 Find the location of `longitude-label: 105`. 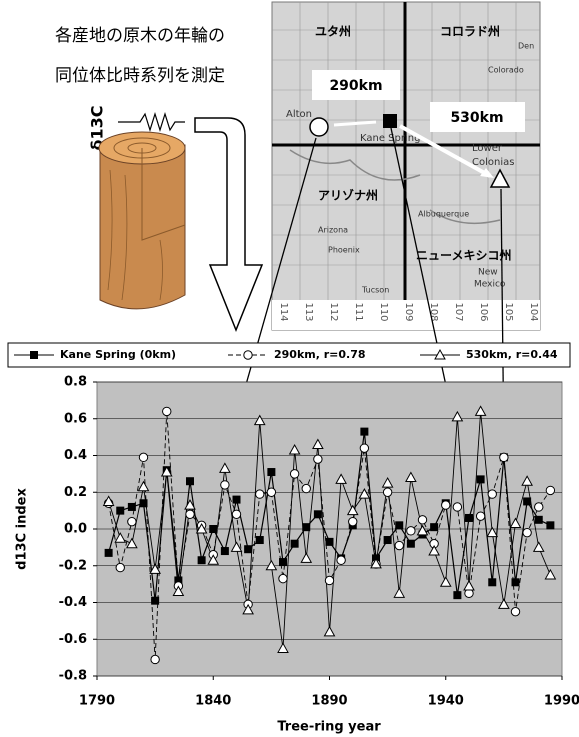

longitude-label: 105 is located at coordinates (508, 311).